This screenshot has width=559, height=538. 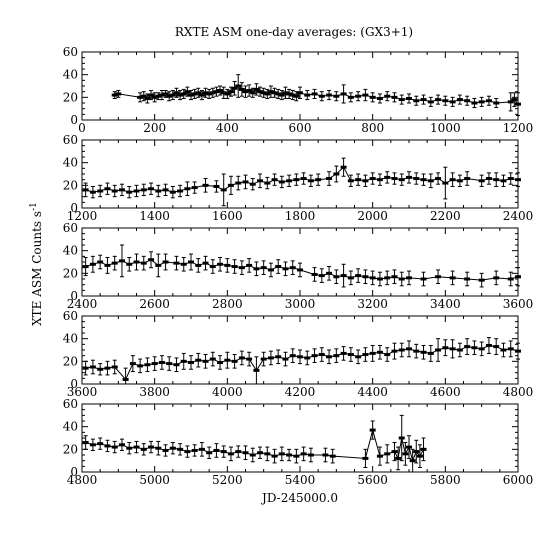 I want to click on x-tick-label: 4800, so click(x=518, y=392).